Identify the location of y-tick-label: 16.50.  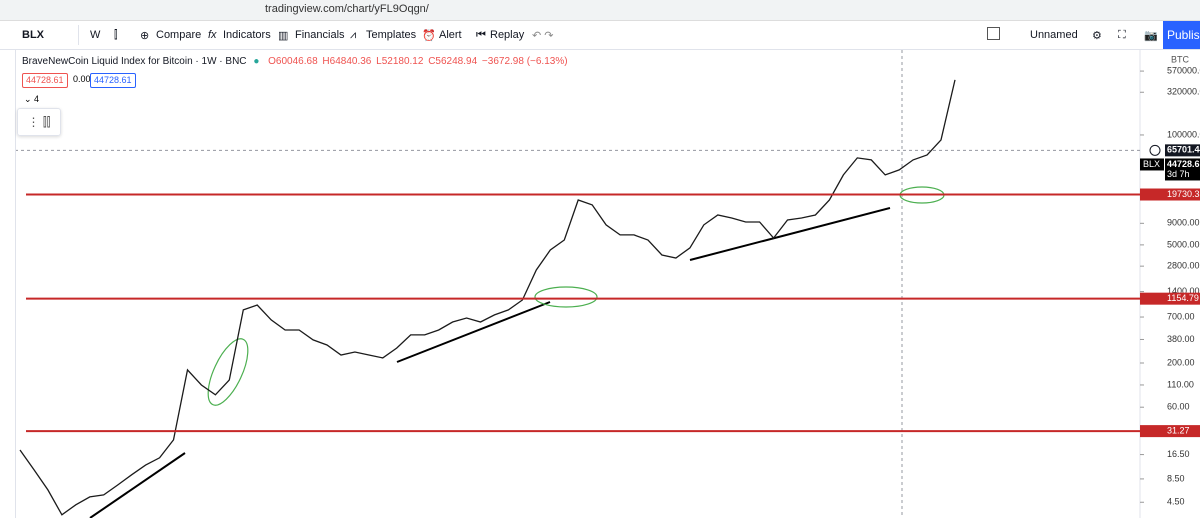
(1178, 454).